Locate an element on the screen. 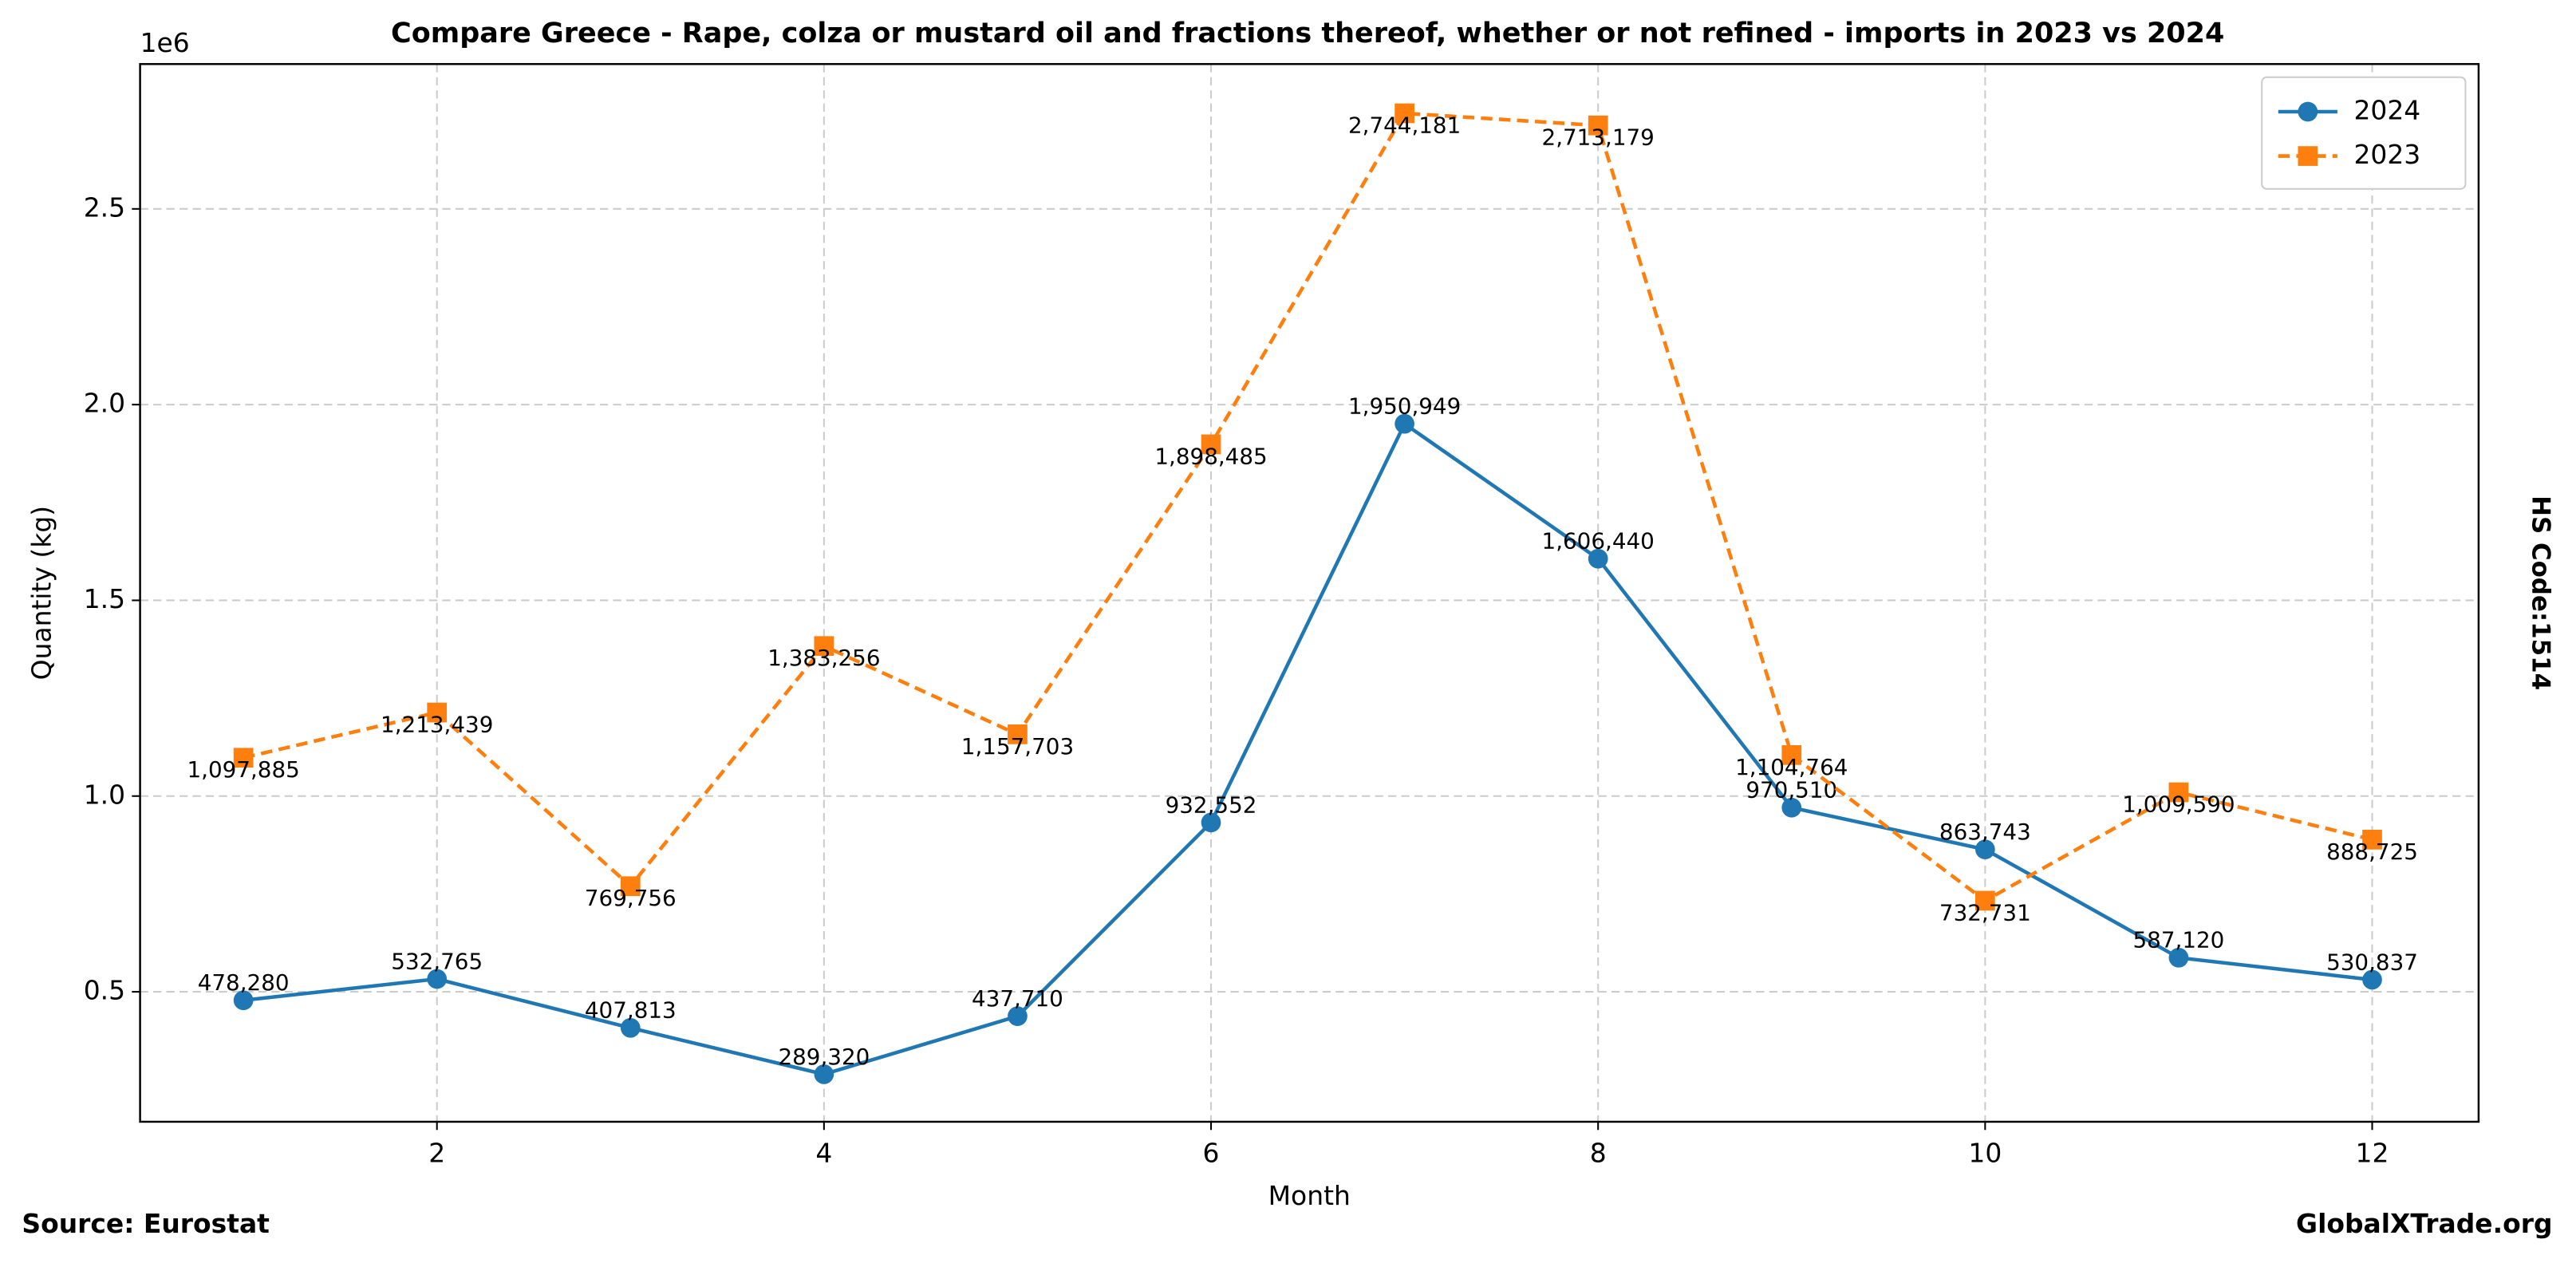 The image size is (2576, 1263). data-label: 530,837 is located at coordinates (2372, 962).